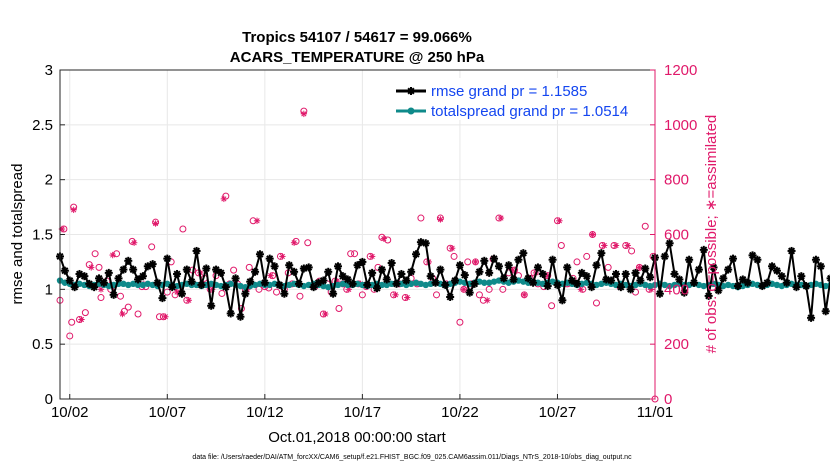  I want to click on y-tick-label: 1, so click(49, 289).